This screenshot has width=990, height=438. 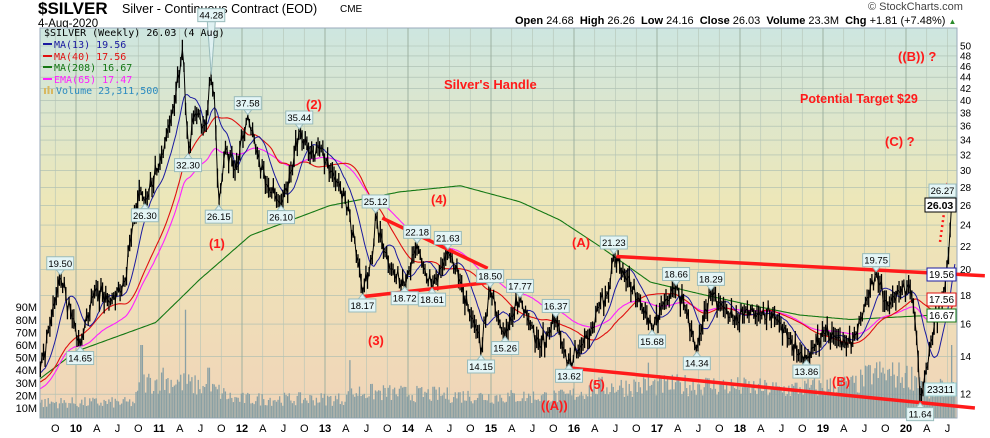 I want to click on tag-volume: 23311, so click(x=941, y=390).